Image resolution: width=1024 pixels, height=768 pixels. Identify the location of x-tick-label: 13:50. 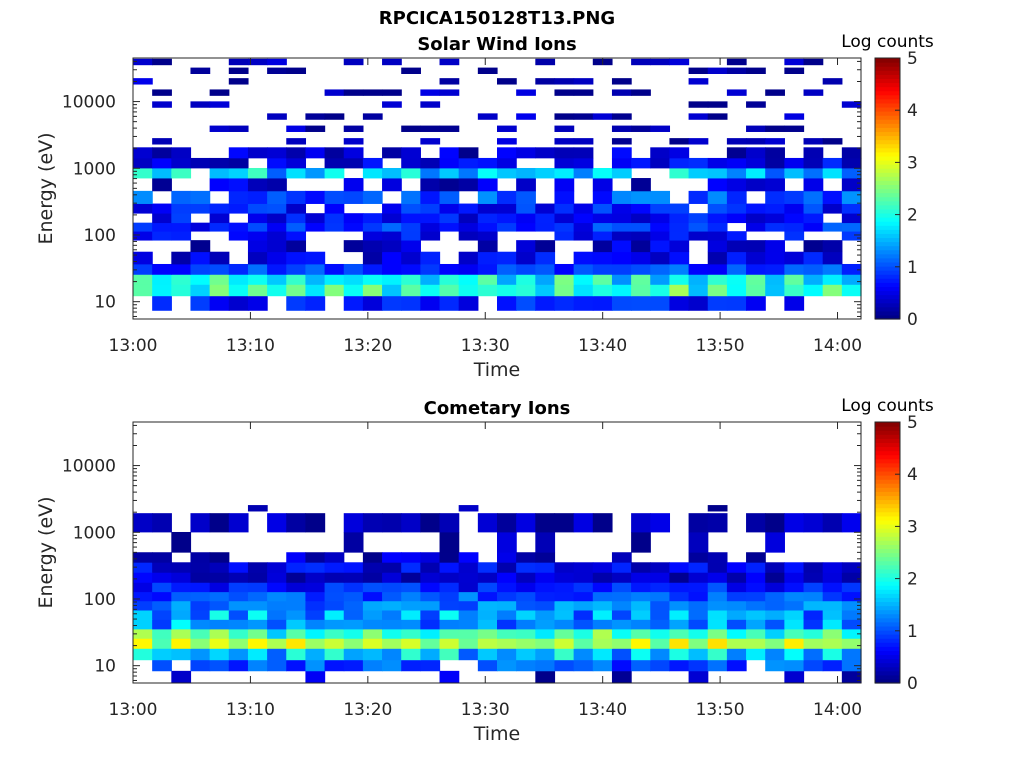
(720, 710).